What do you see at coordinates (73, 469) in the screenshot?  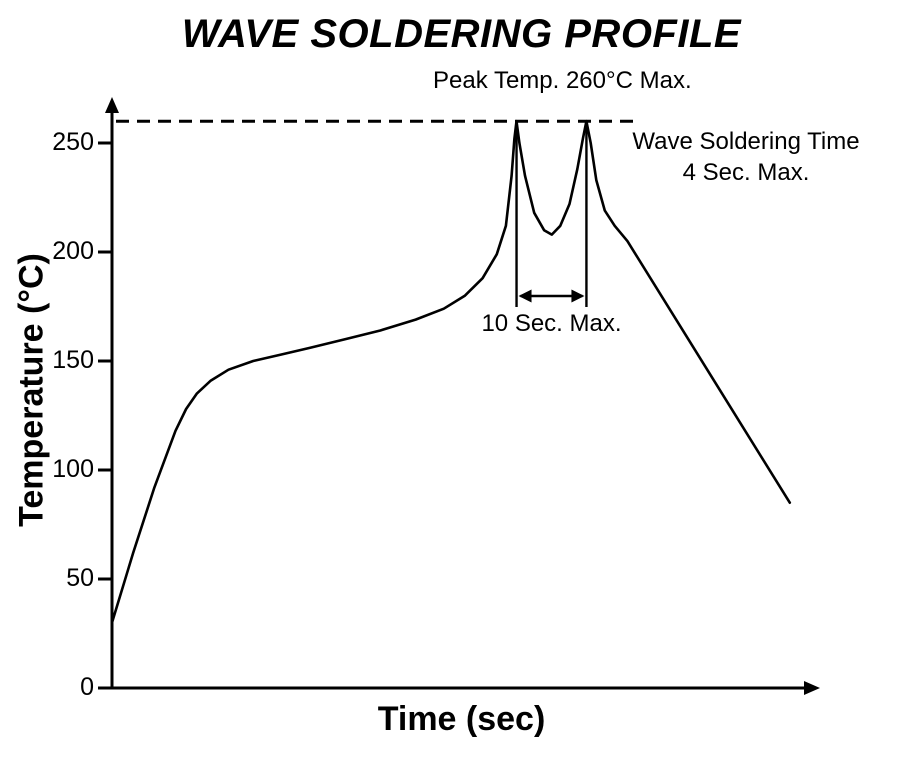 I see `y-tick-label: 100` at bounding box center [73, 469].